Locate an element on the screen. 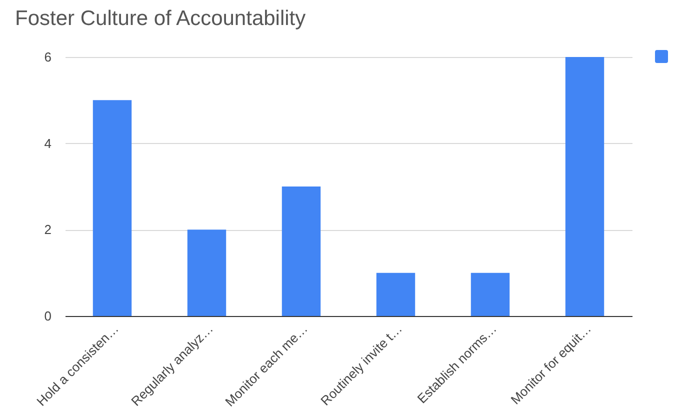  chart-title: Foster Culture of Accountability is located at coordinates (160, 18).